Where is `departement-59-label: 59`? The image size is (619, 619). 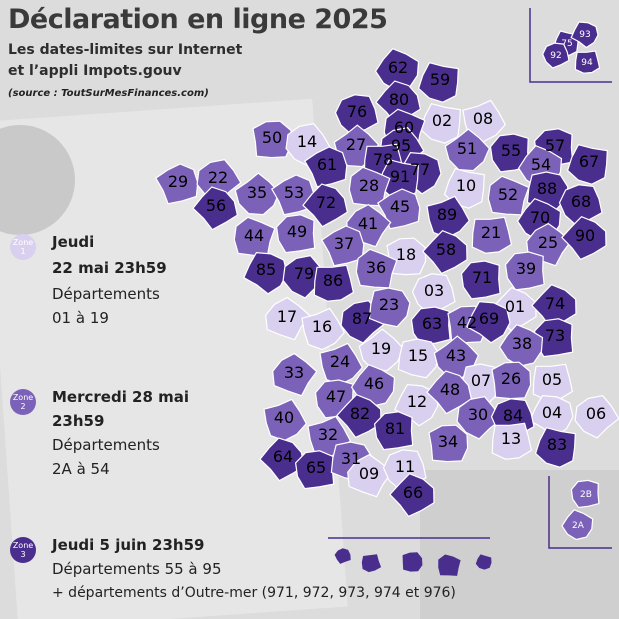 departement-59-label: 59 is located at coordinates (440, 79).